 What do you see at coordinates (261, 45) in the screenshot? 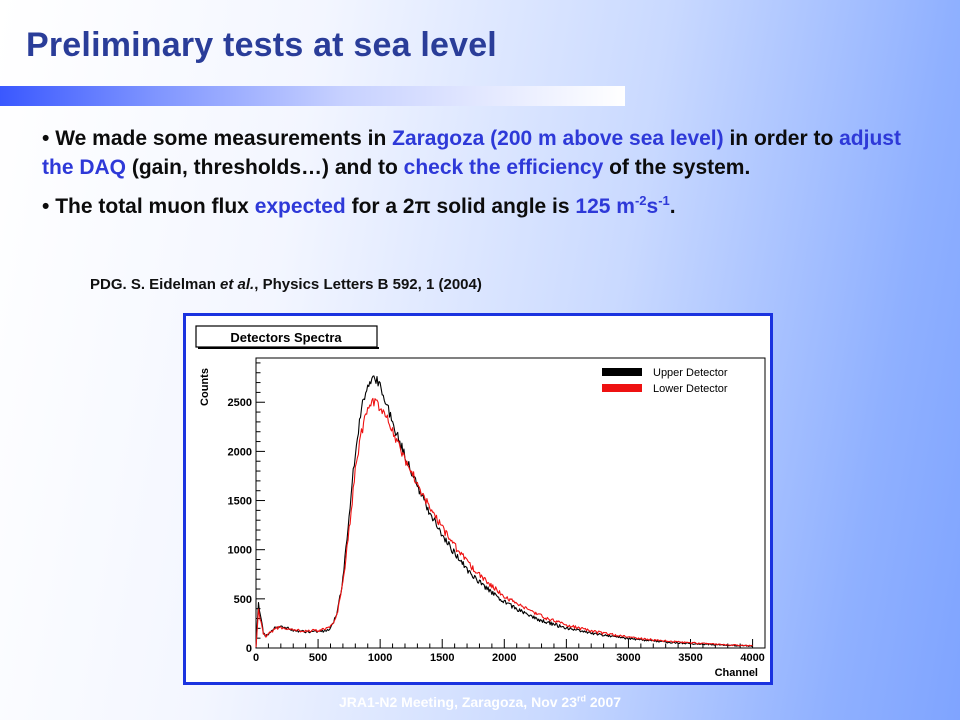
I see `slide-title: Preliminary tests at sea level` at bounding box center [261, 45].